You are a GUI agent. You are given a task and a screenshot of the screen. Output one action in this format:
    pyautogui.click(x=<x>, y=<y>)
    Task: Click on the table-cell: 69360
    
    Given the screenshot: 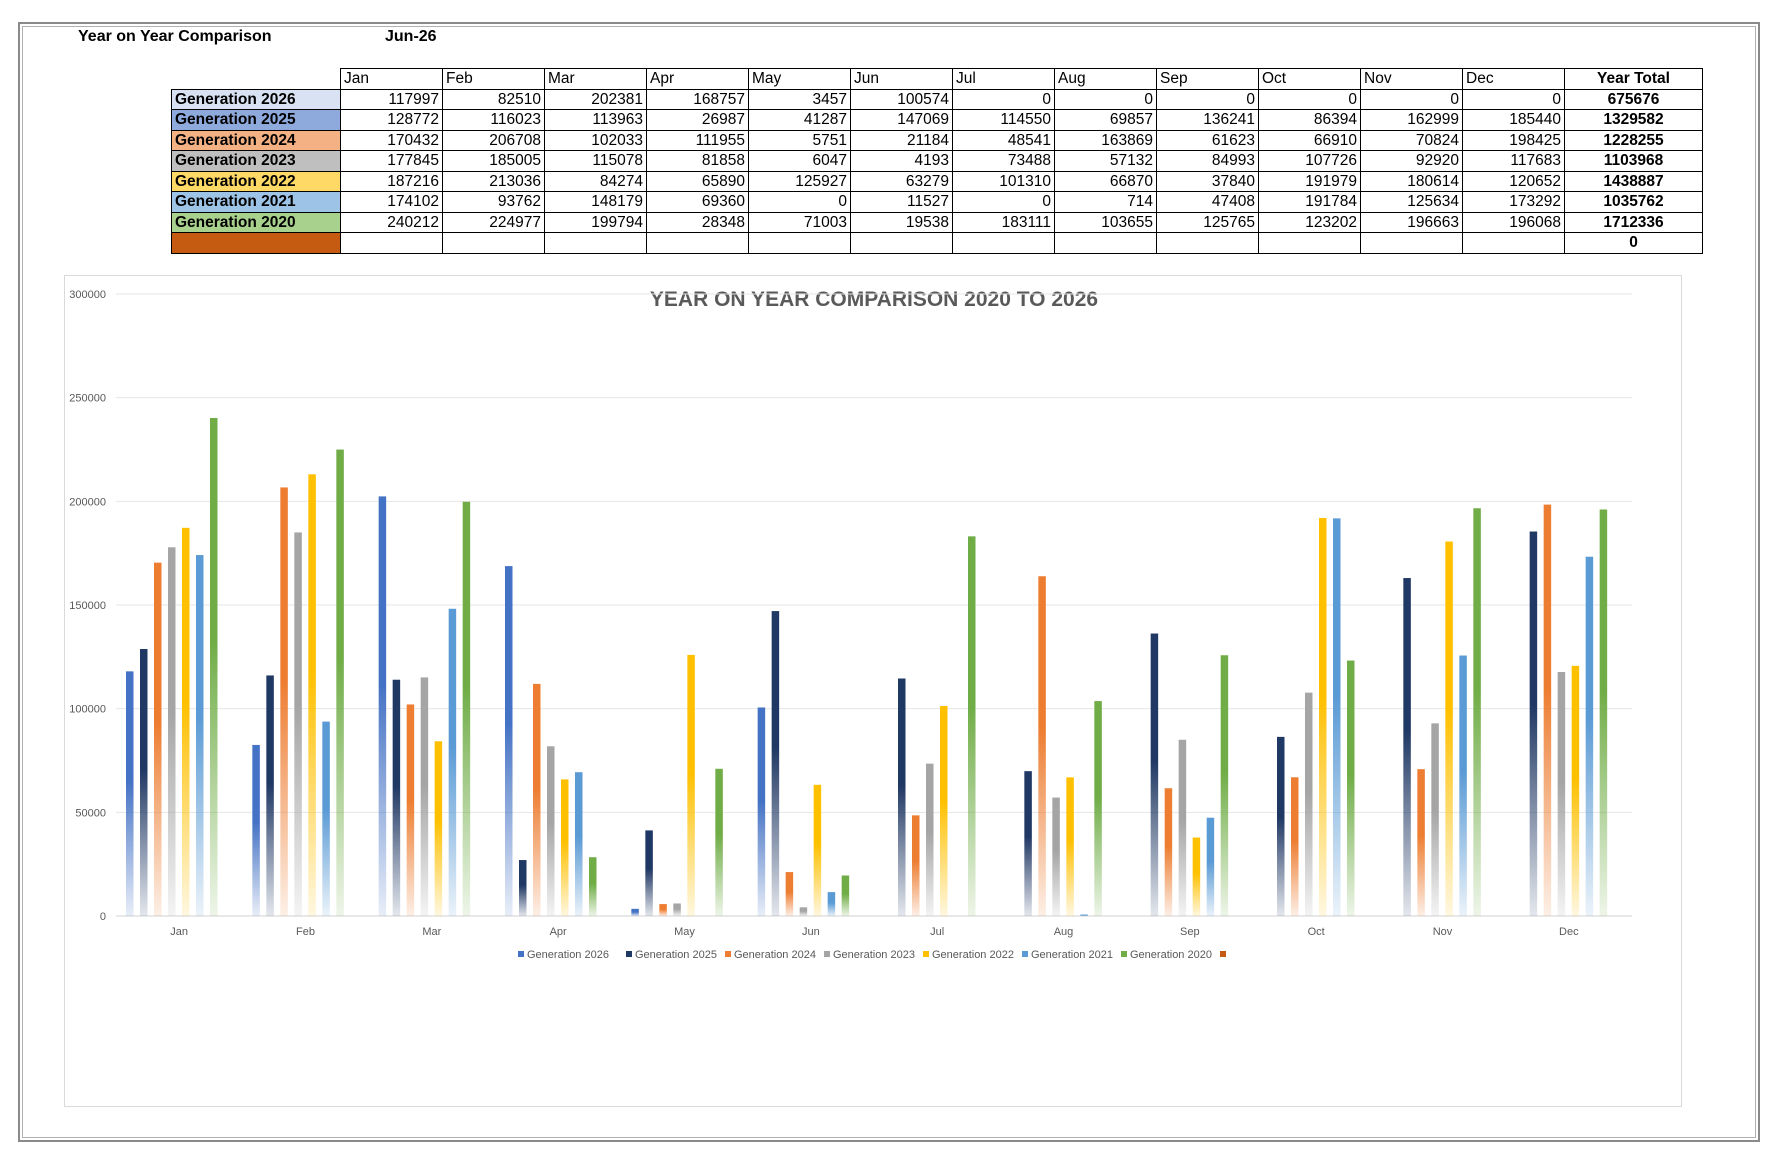 What is the action you would take?
    pyautogui.click(x=697, y=202)
    